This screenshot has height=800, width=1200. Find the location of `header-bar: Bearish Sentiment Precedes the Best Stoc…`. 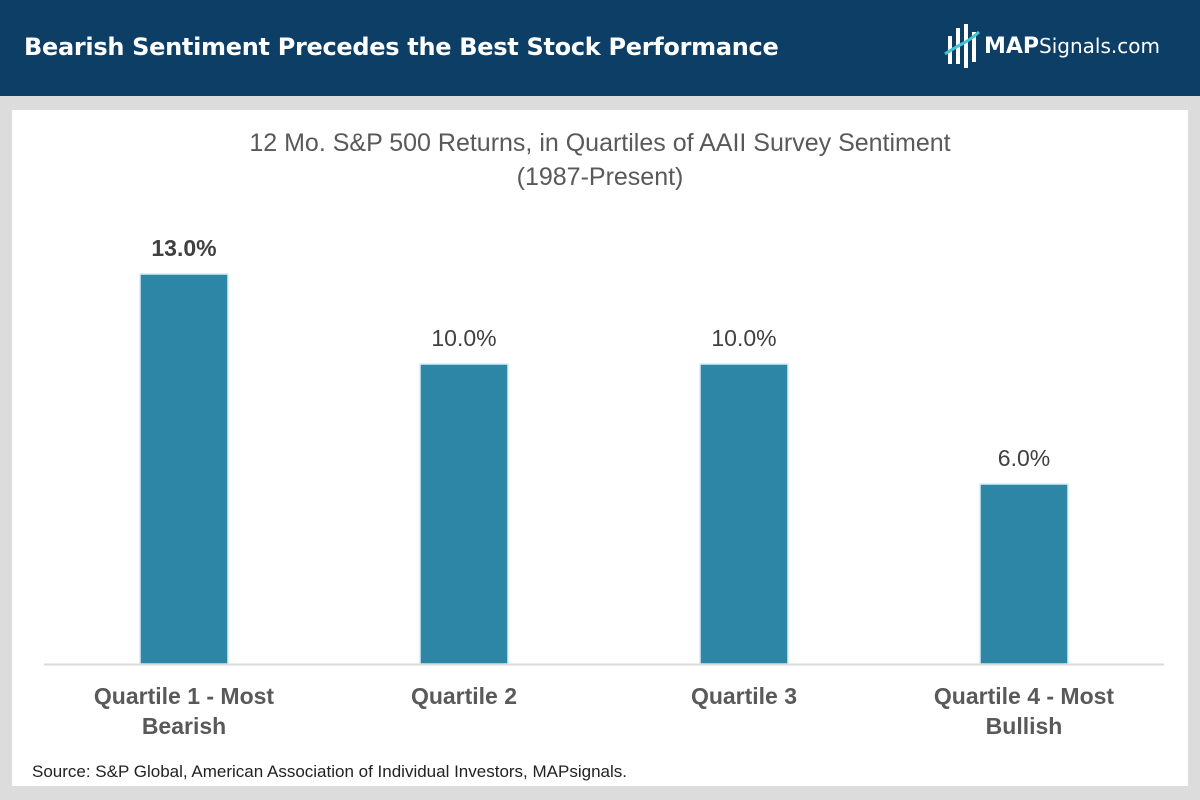

header-bar: Bearish Sentiment Precedes the Best Stoc… is located at coordinates (600, 48).